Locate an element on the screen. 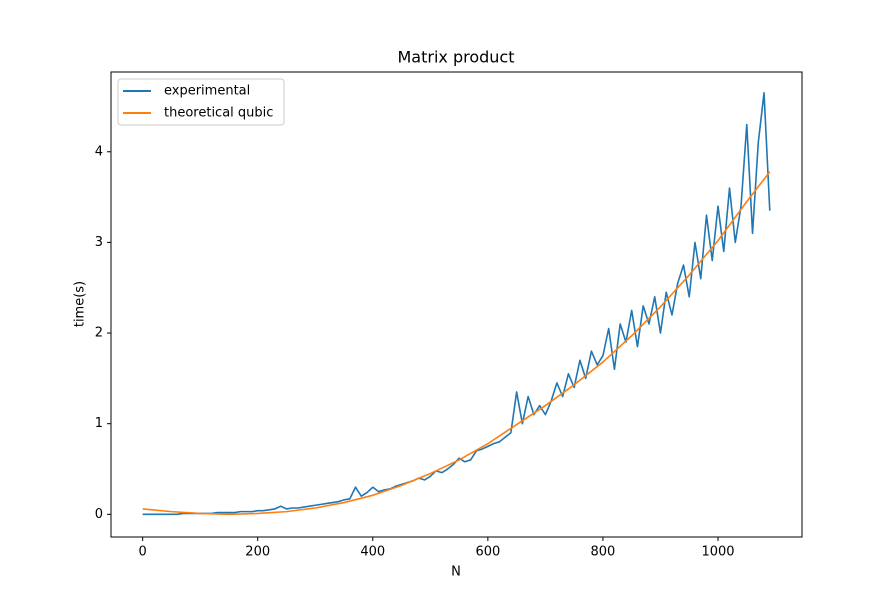  y-tick-label: 2 is located at coordinates (99, 333).